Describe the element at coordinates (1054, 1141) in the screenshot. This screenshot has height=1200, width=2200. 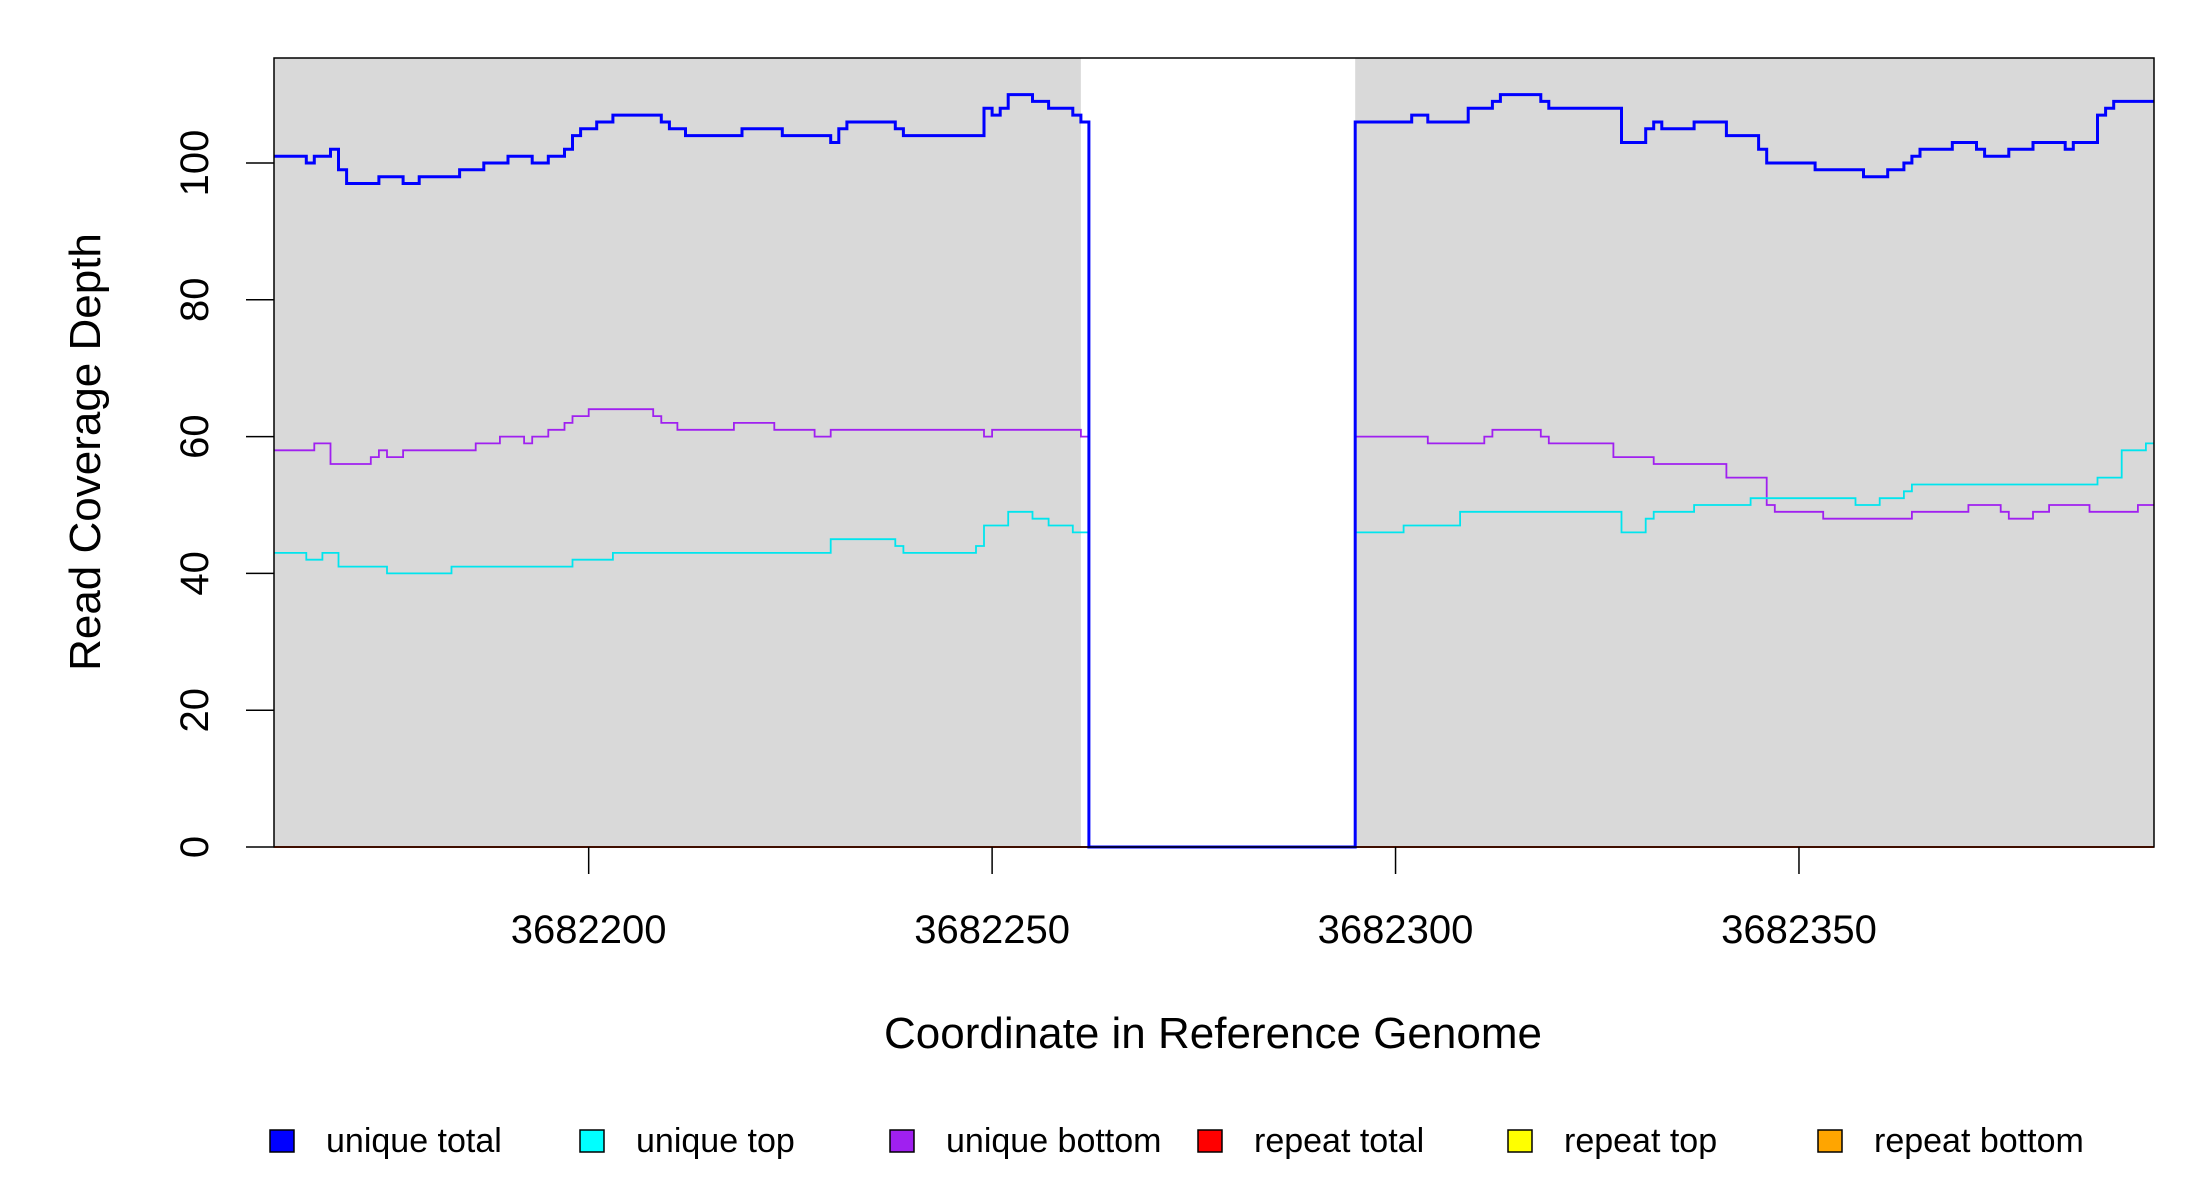
I see `legend-label-unique-bottom: unique bottom` at that location.